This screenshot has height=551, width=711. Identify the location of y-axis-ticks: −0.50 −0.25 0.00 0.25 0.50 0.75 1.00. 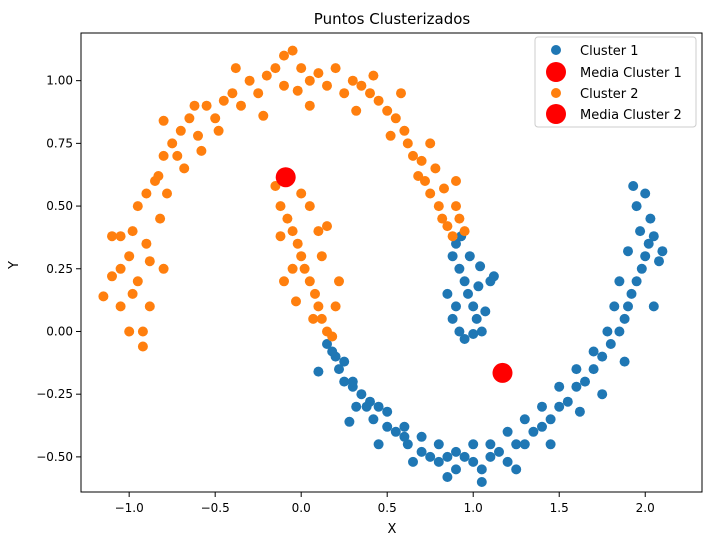
(58, 269).